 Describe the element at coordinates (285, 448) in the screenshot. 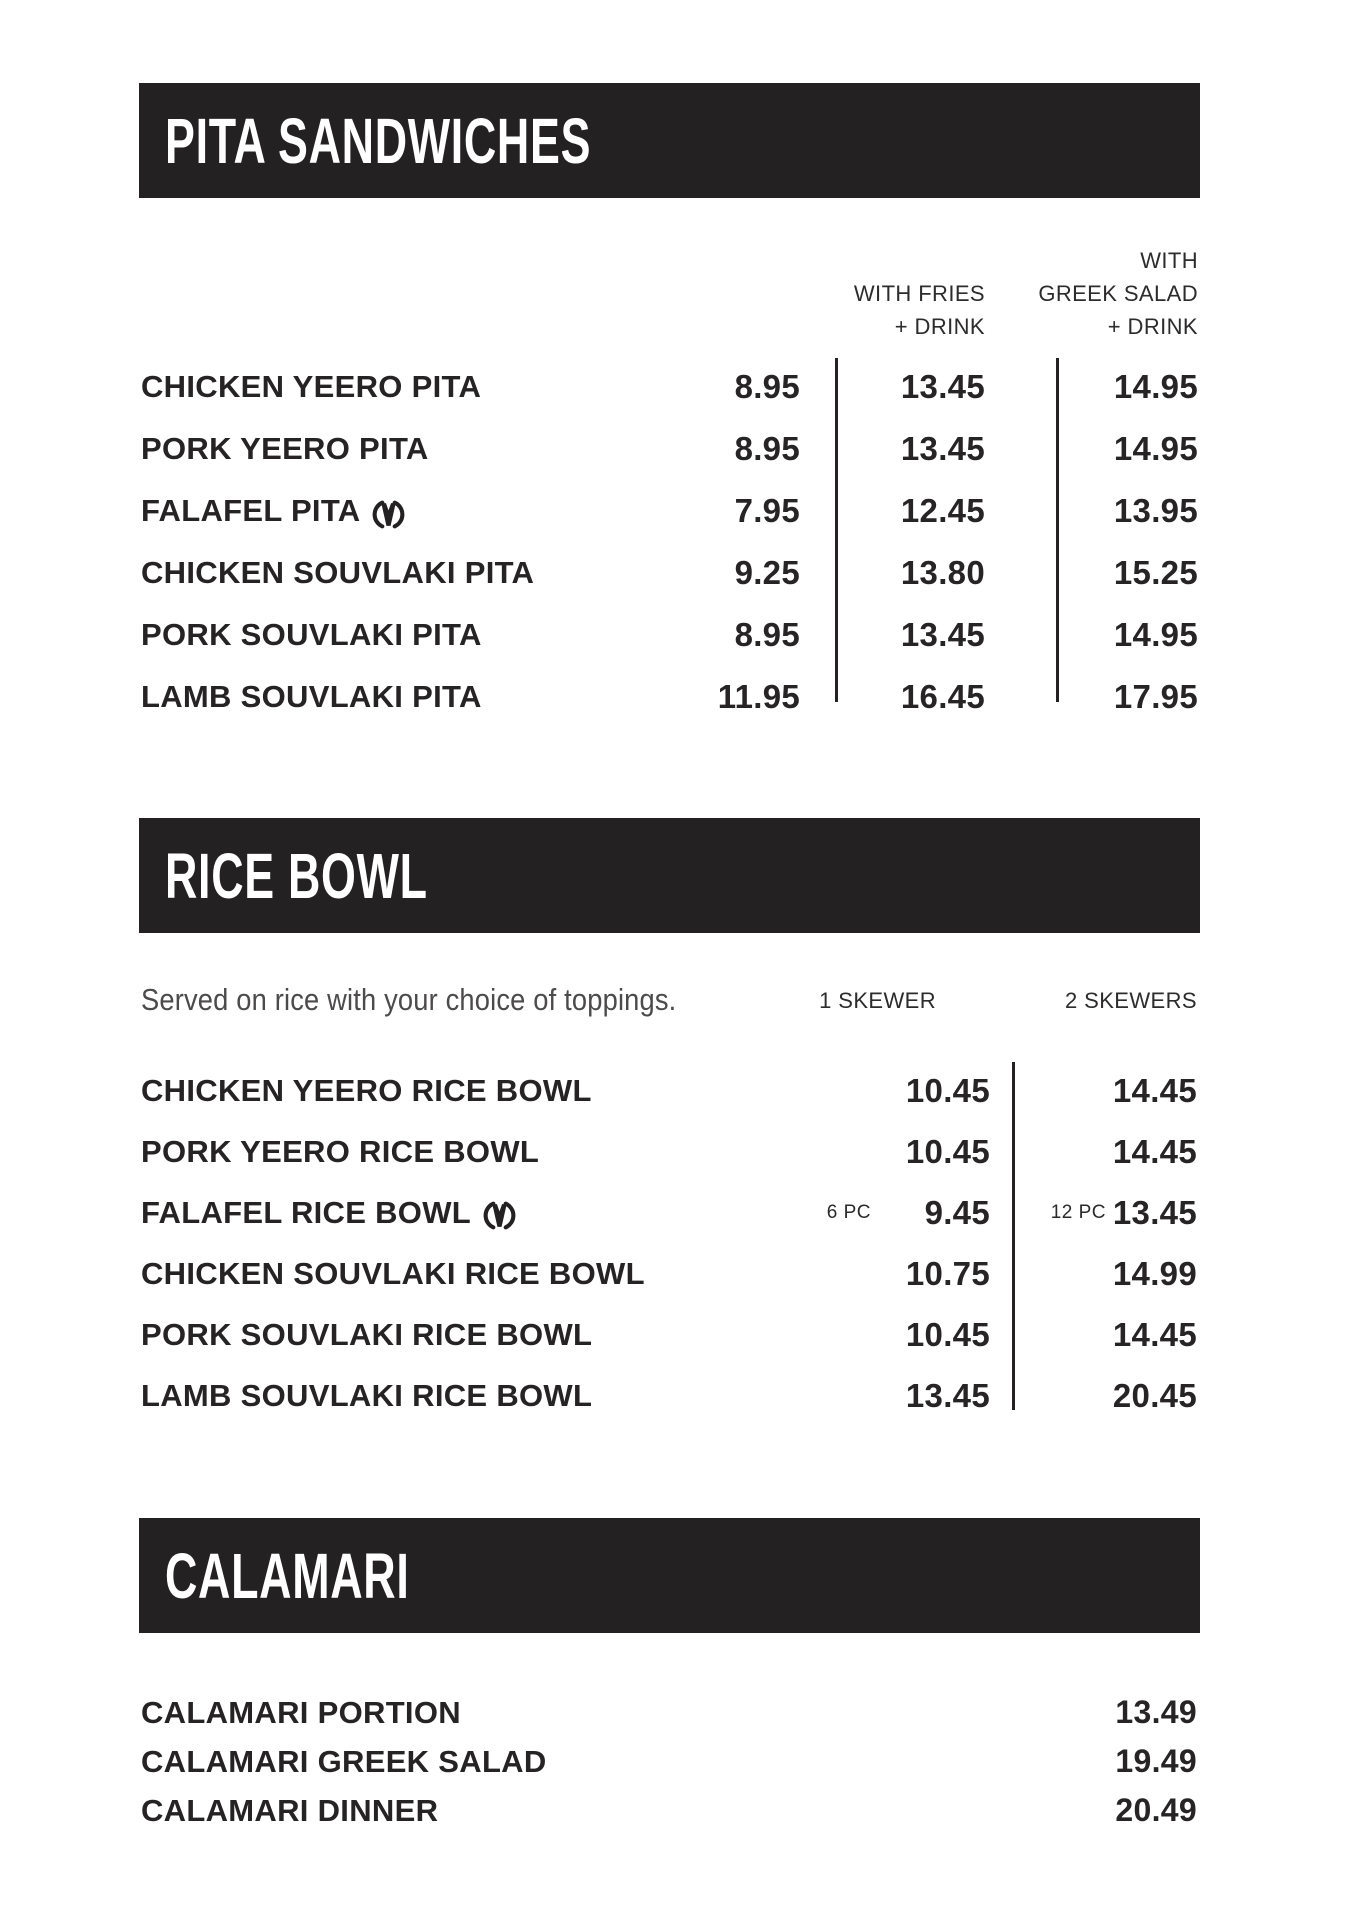

I see `item-name: PORK YEERO PITA` at that location.